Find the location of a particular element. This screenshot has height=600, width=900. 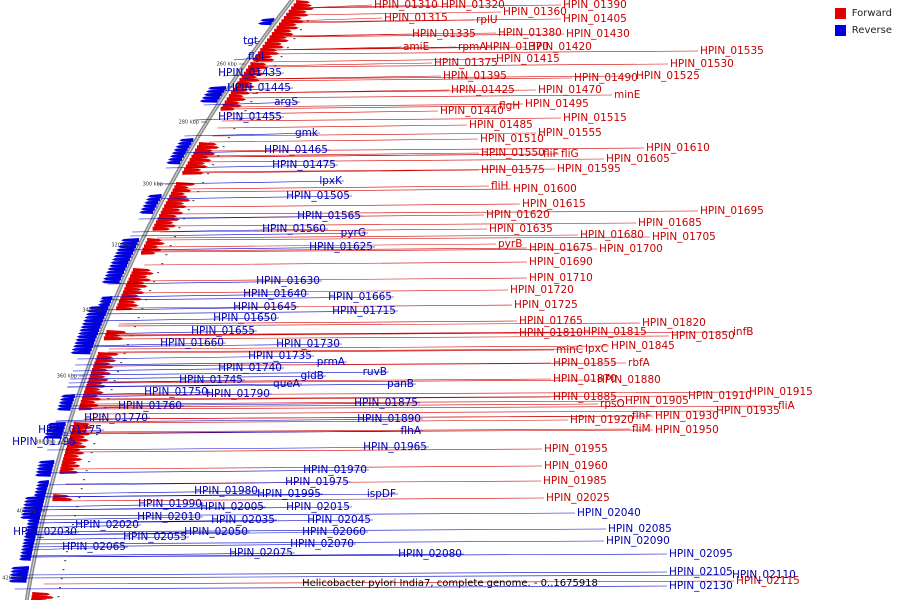

reverse-gene-label: HPIN_01735 is located at coordinates (280, 356).